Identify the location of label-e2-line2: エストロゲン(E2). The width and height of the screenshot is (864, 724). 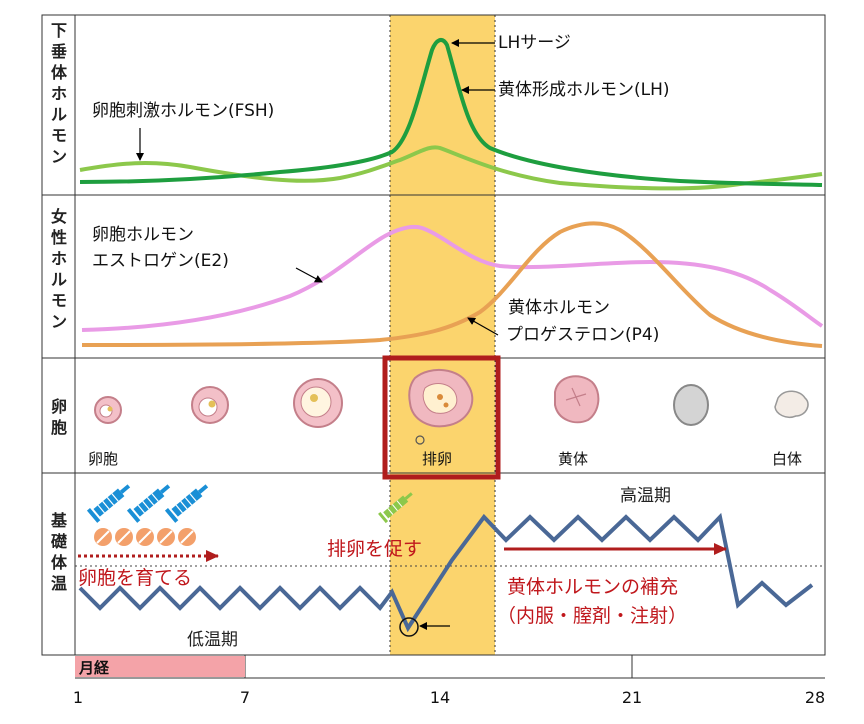
(160, 261).